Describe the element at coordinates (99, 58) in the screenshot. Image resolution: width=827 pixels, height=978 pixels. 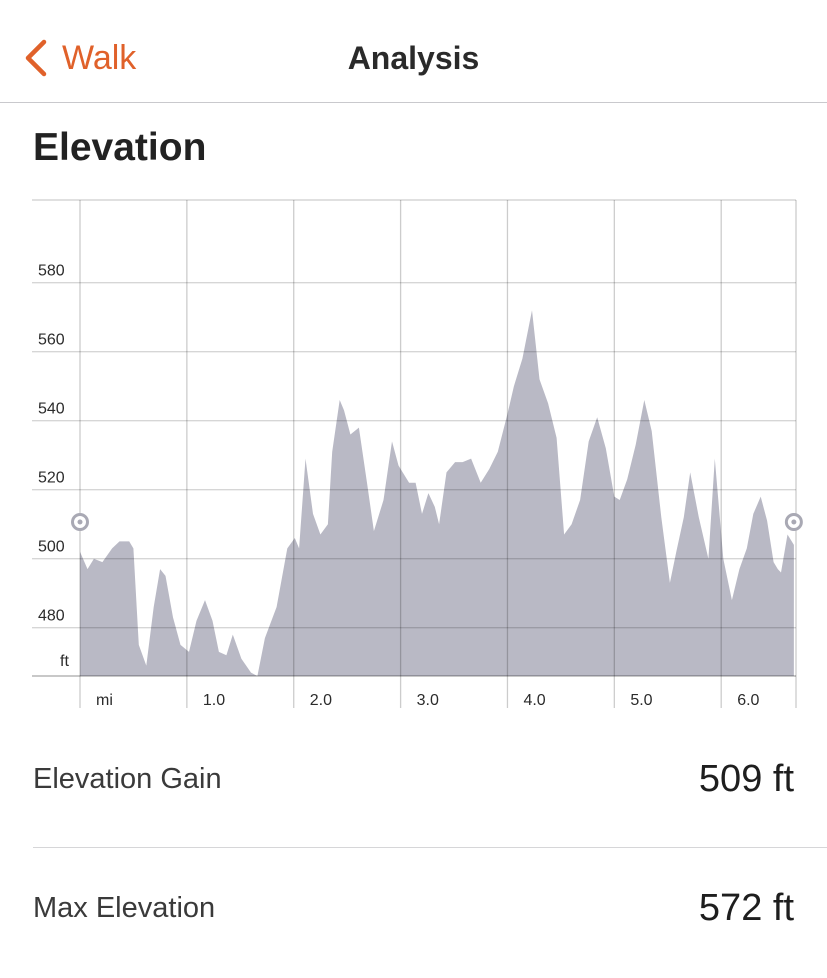
I see `back-button-label: Walk` at that location.